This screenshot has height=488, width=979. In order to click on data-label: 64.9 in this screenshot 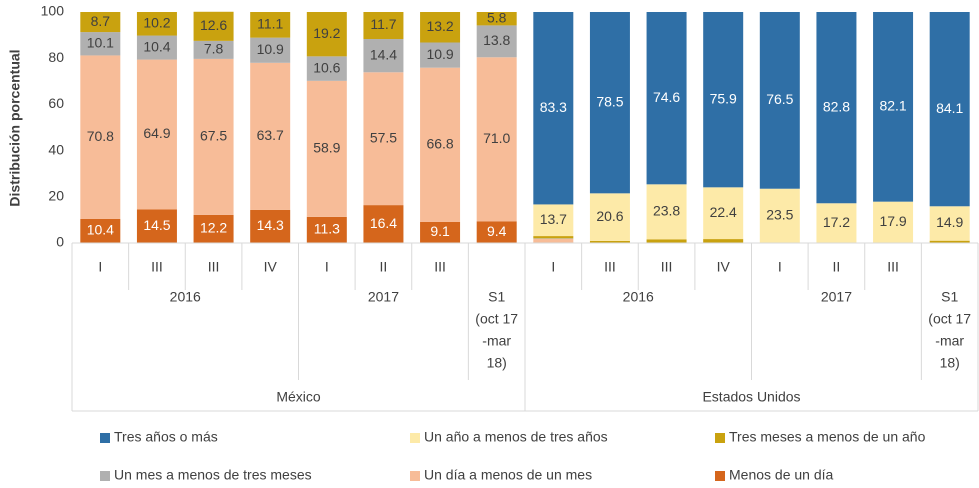, I will do `click(156, 133)`.